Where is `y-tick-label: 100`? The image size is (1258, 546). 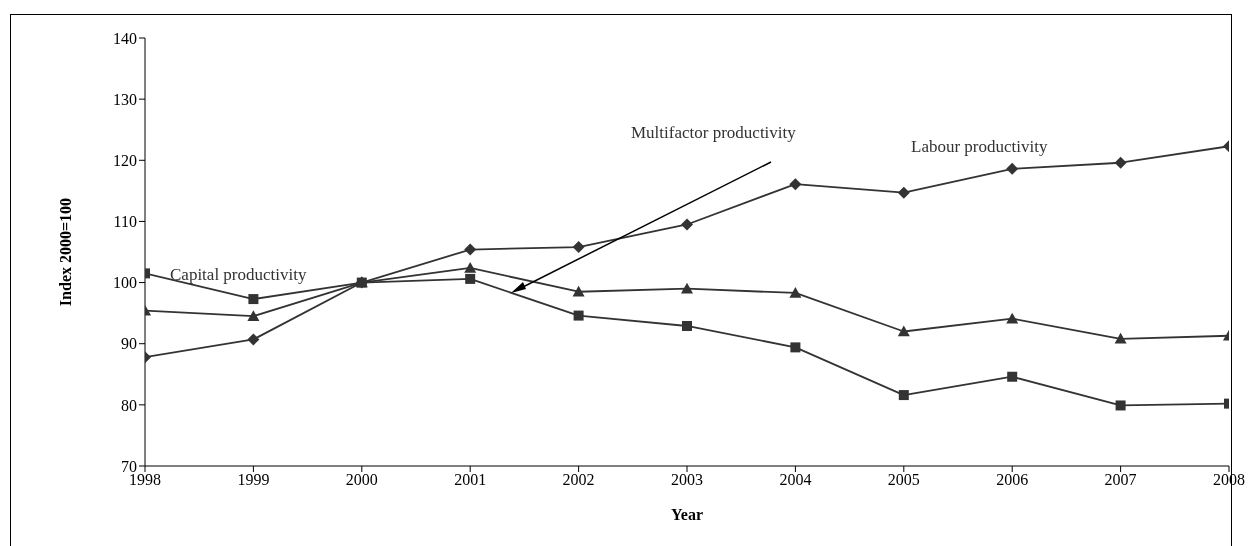
y-tick-label: 100 is located at coordinates (125, 283).